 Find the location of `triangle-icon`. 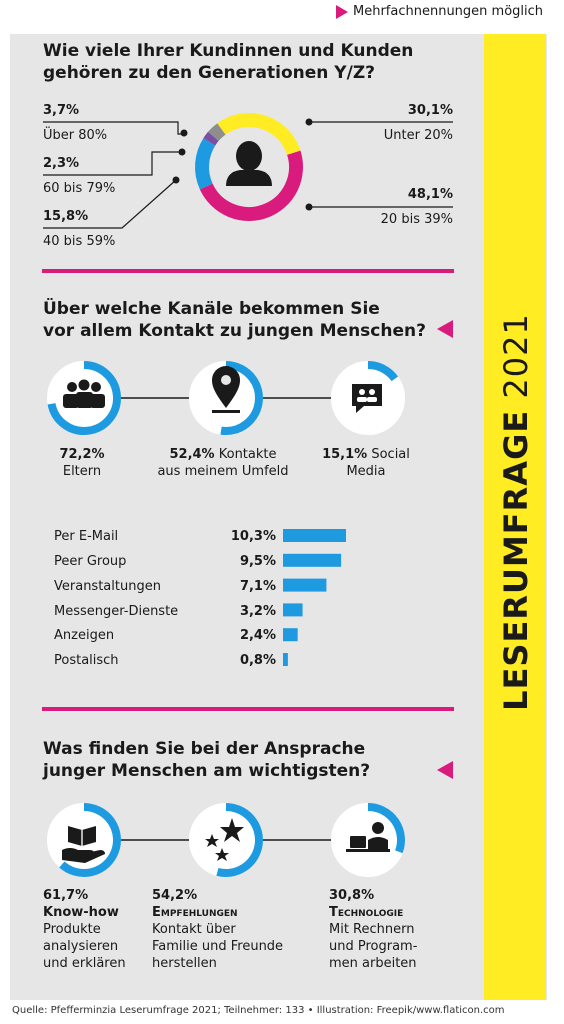

triangle-icon is located at coordinates (342, 11).